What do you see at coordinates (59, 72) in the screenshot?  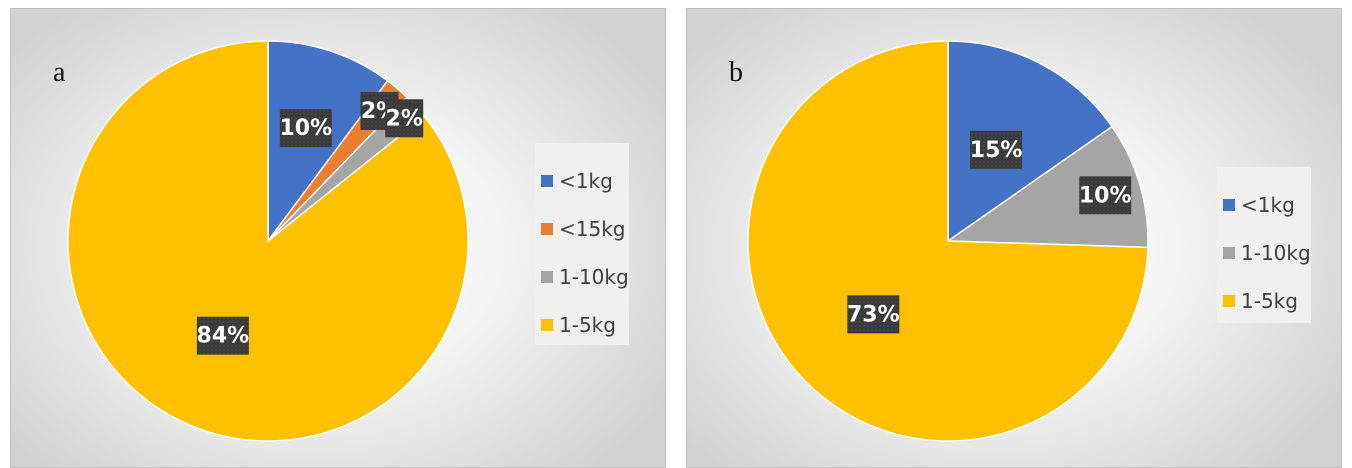 I see `panel-label: a` at bounding box center [59, 72].